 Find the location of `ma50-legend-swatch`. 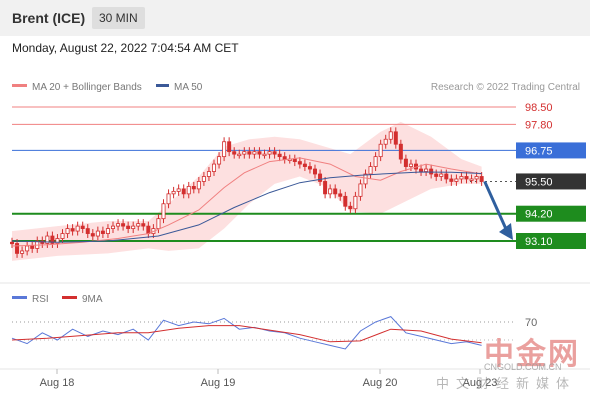

ma50-legend-swatch is located at coordinates (162, 85).